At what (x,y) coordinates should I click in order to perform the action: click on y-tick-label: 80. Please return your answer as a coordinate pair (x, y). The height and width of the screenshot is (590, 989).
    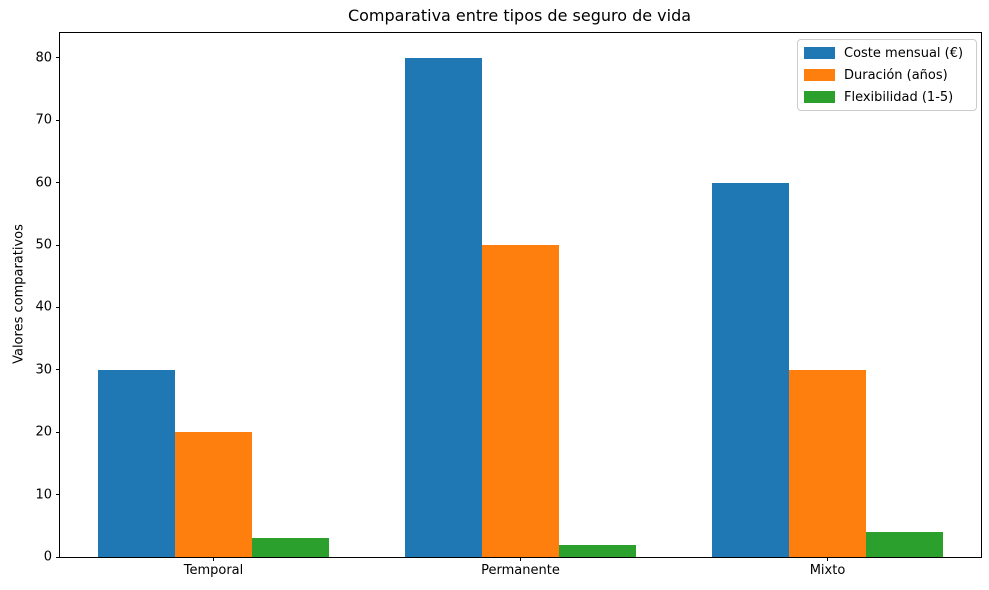
    Looking at the image, I should click on (43, 58).